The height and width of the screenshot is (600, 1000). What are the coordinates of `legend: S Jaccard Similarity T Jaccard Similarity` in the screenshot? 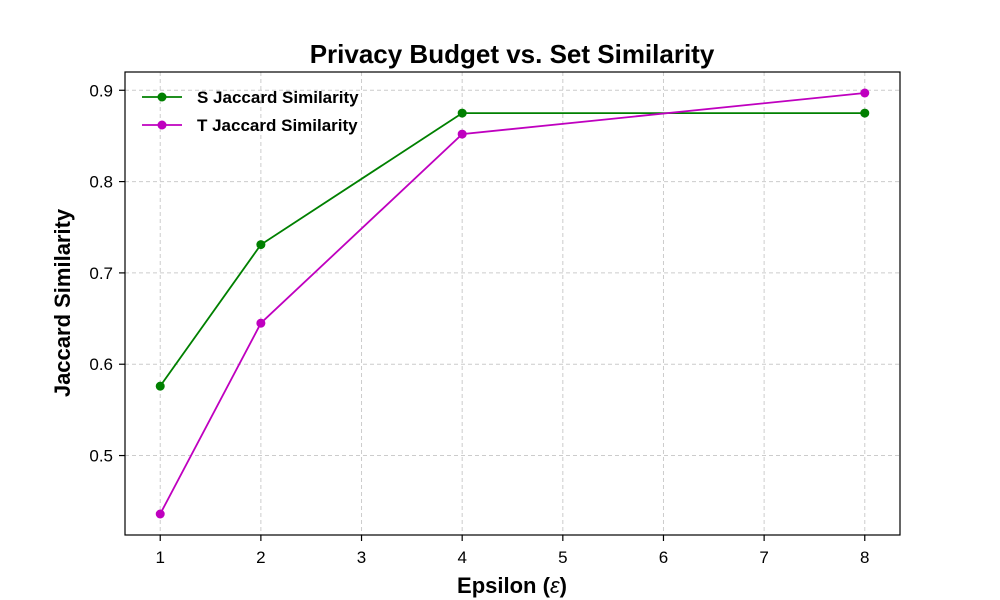 It's located at (250, 111).